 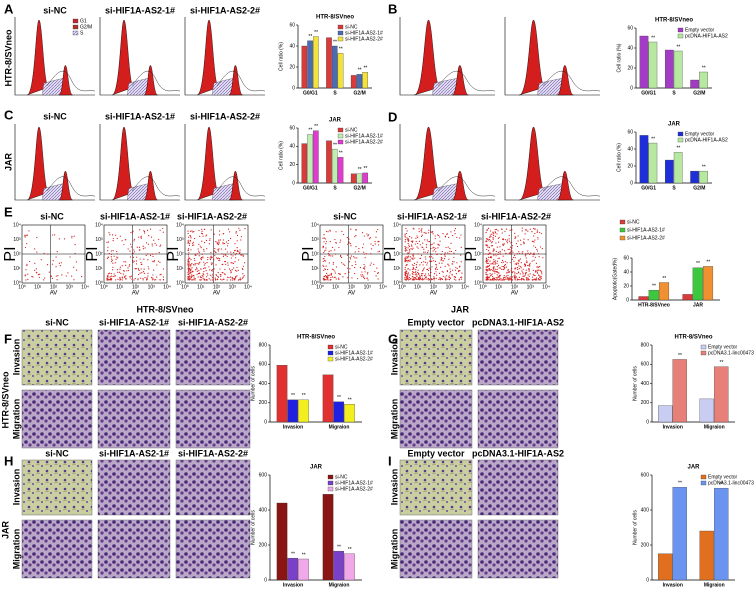 I want to click on label: Empty vector, so click(x=700, y=134).